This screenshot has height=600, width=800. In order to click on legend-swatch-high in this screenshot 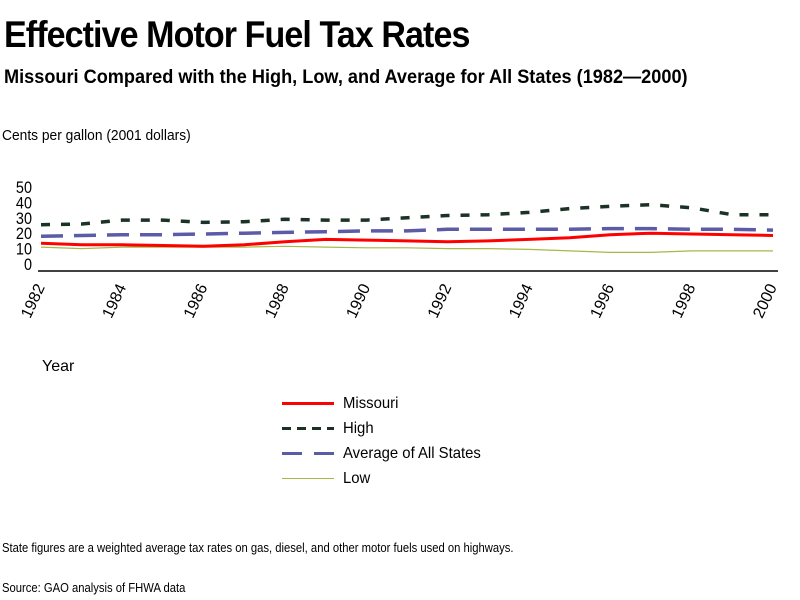, I will do `click(308, 428)`.